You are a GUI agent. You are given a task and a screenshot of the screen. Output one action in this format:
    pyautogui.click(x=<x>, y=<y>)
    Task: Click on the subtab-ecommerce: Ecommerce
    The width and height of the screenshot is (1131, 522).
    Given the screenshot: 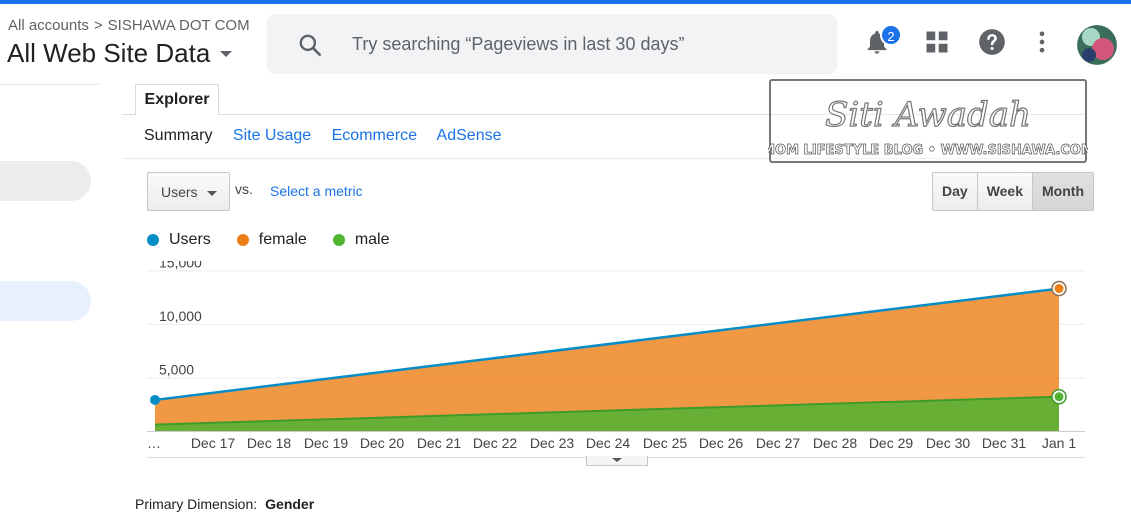 What is the action you would take?
    pyautogui.click(x=374, y=135)
    